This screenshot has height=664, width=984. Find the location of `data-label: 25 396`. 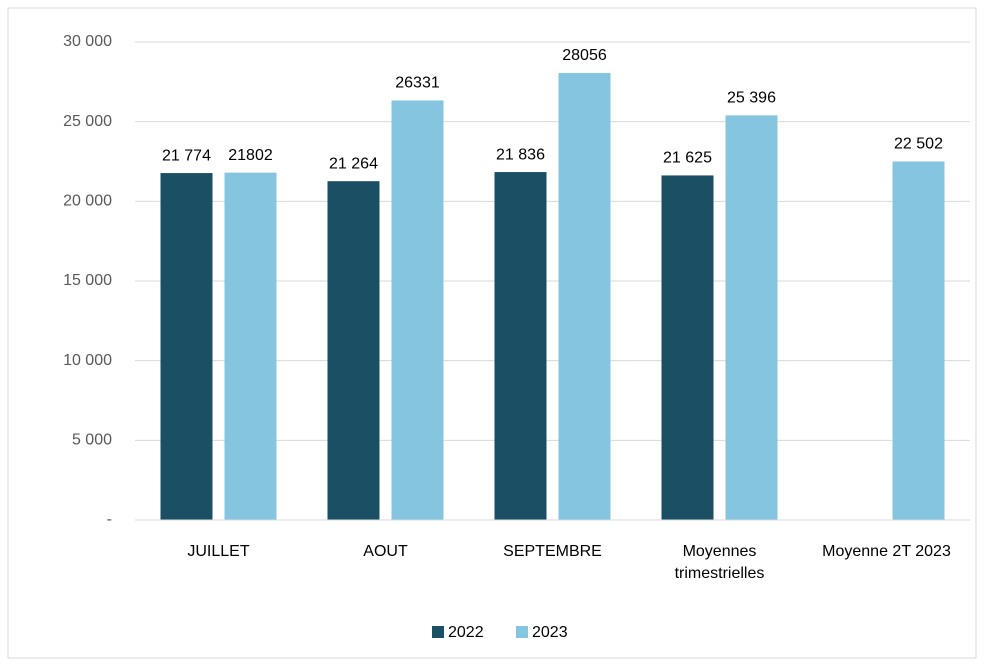

data-label: 25 396 is located at coordinates (751, 98).